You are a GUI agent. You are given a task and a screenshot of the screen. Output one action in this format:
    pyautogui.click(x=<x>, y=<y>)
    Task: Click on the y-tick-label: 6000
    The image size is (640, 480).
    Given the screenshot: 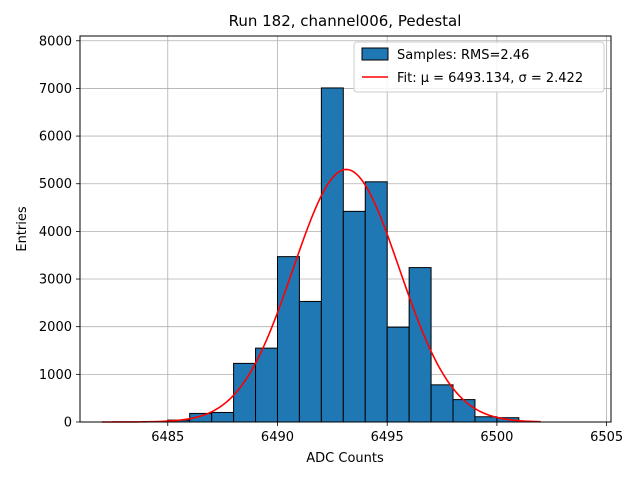 What is the action you would take?
    pyautogui.click(x=55, y=137)
    